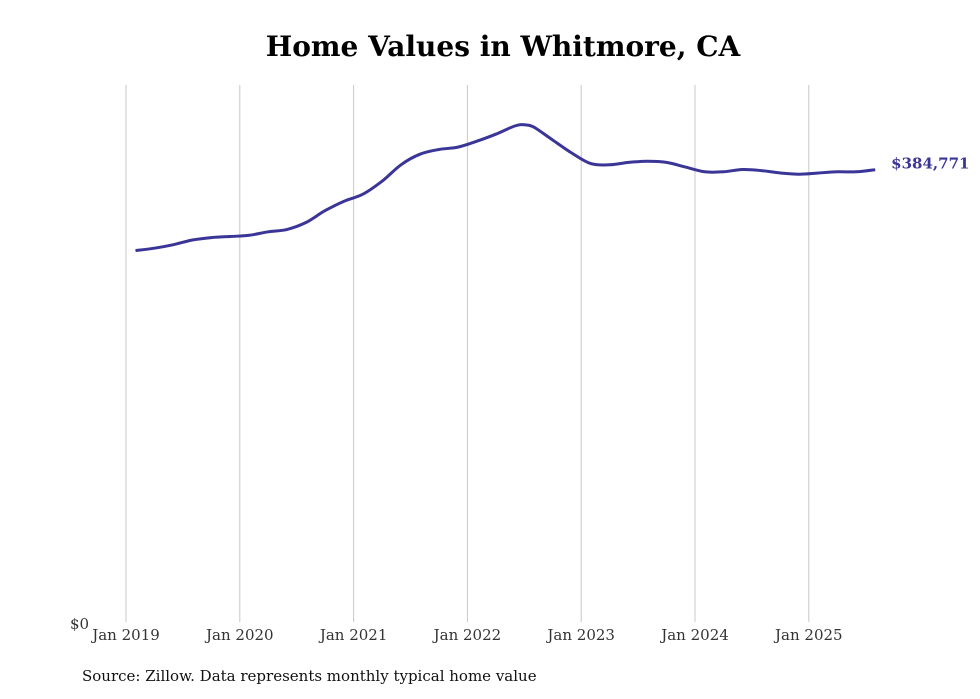 The height and width of the screenshot is (699, 980). I want to click on x-tick-label: Jan 2023, so click(580, 635).